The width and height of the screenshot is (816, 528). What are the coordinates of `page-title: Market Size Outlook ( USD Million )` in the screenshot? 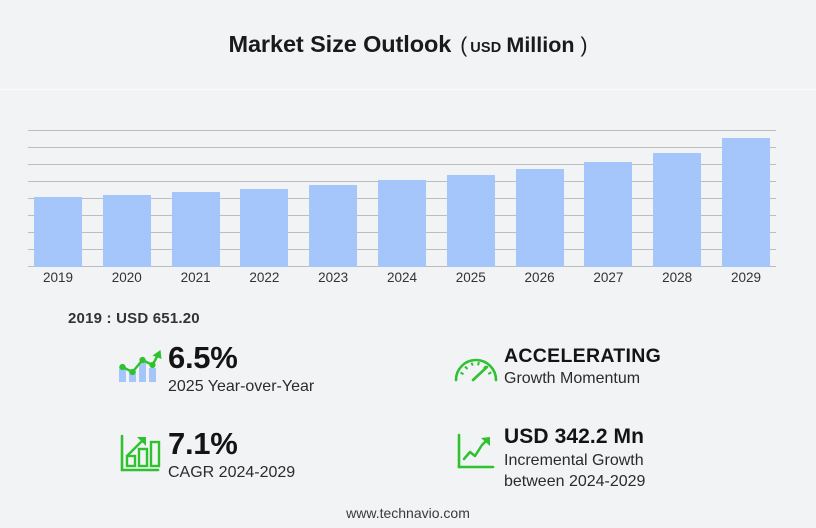 It's located at (407, 44).